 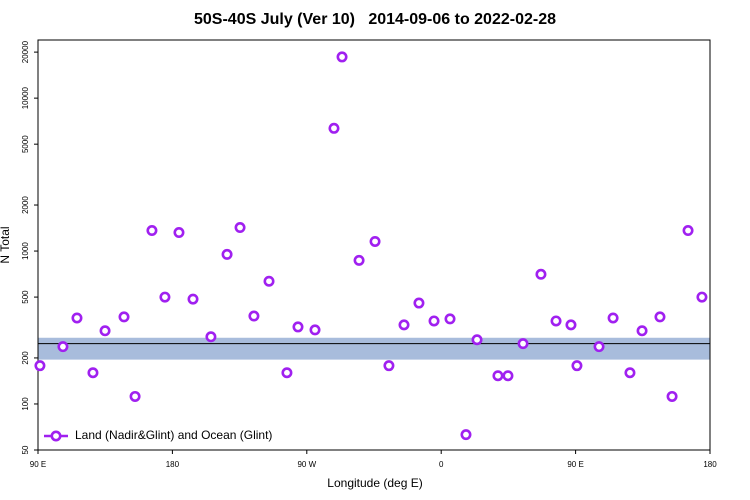 I want to click on y-tick-label: 20000, so click(x=25, y=51).